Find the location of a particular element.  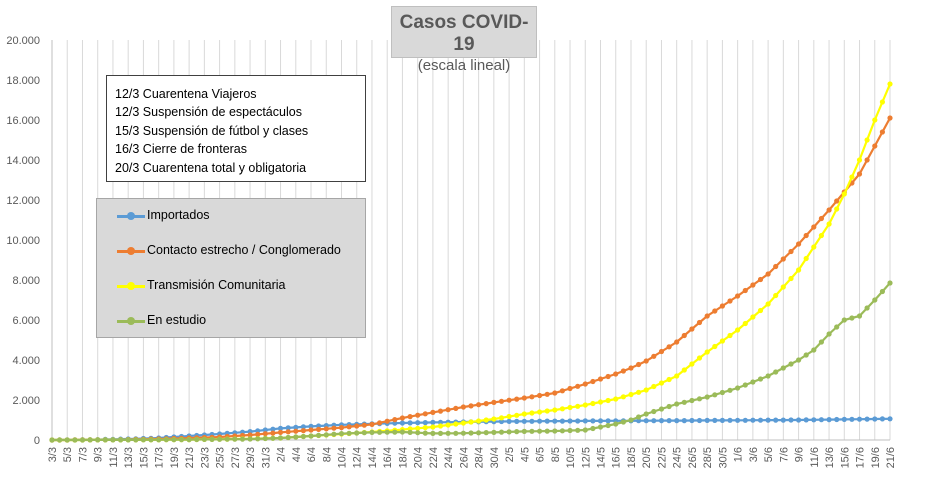

x-tick-label: 15/6 is located at coordinates (845, 457).